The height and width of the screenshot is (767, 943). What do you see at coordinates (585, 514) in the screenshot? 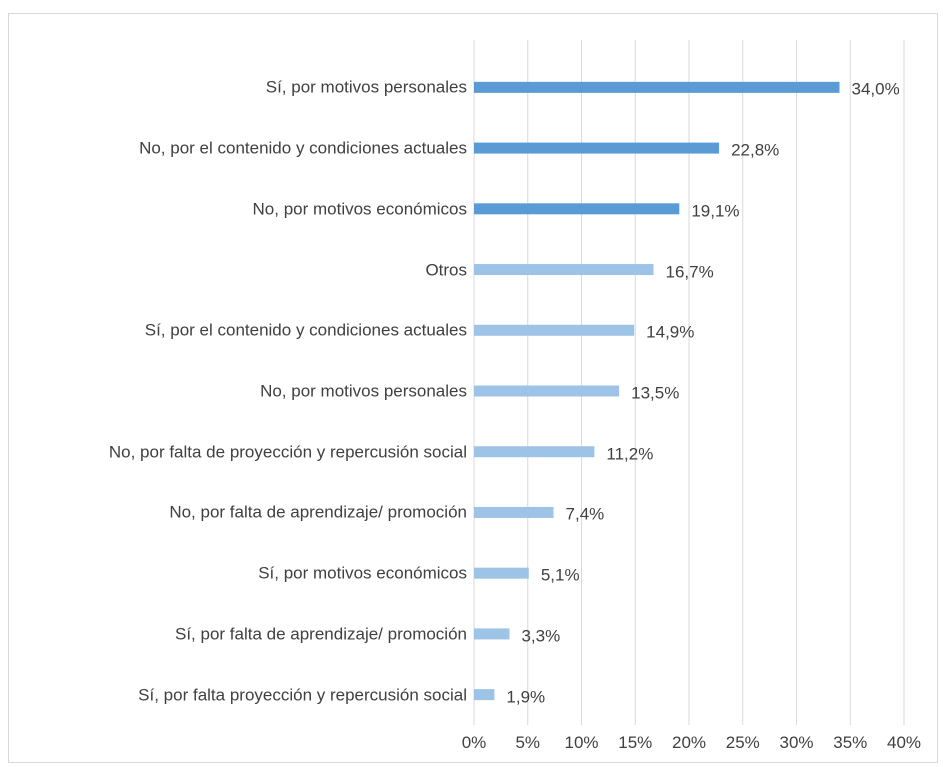
I see `value-label: 7,4%` at bounding box center [585, 514].